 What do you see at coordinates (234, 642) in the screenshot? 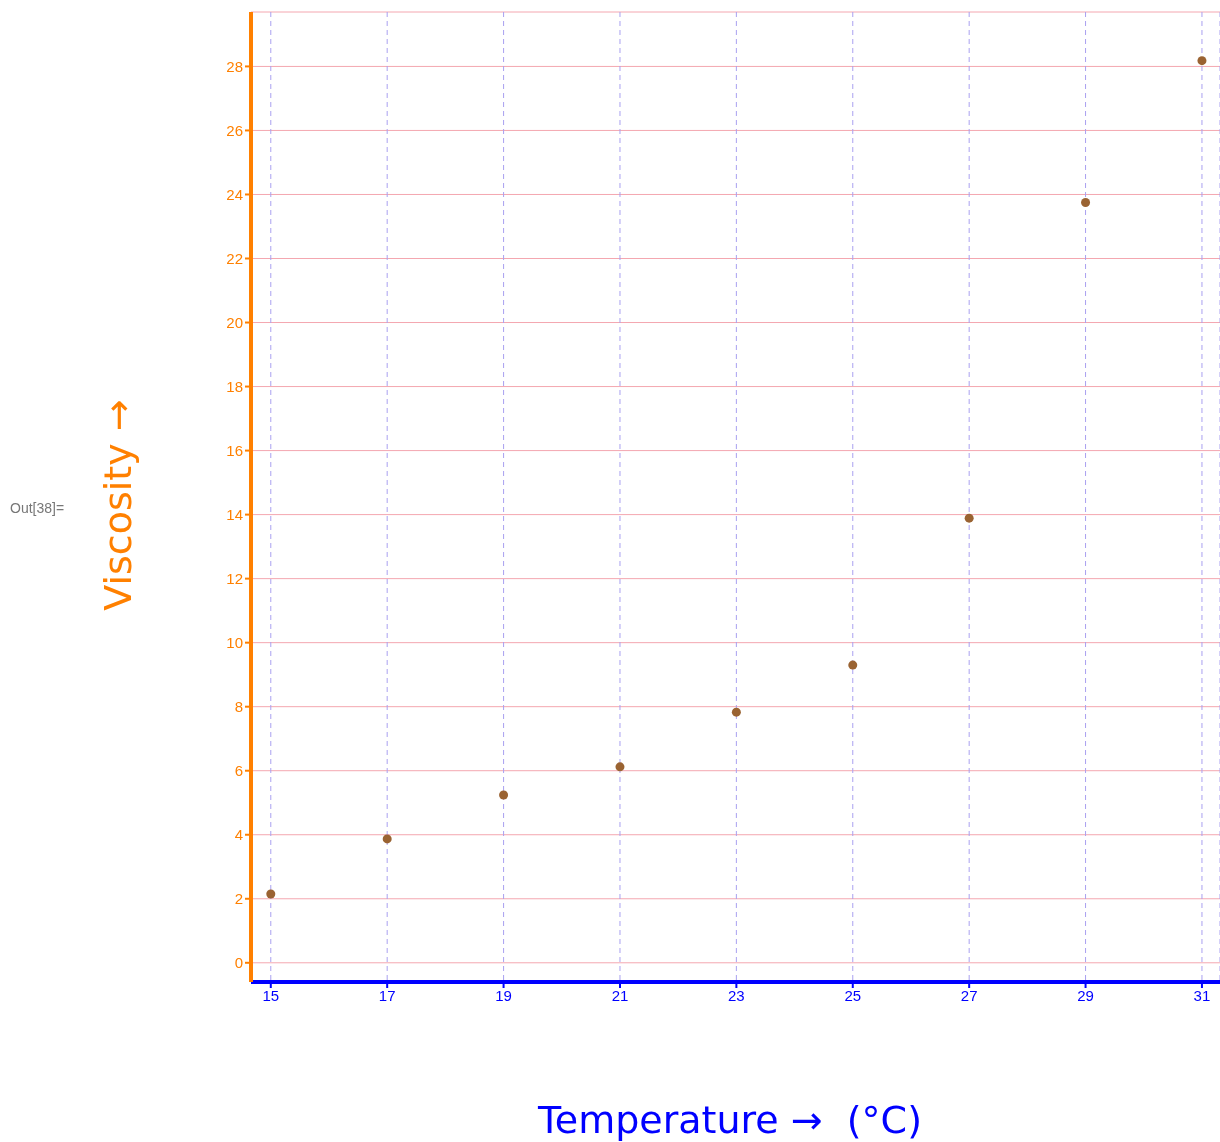
I see `y-tick-label: 10` at bounding box center [234, 642].